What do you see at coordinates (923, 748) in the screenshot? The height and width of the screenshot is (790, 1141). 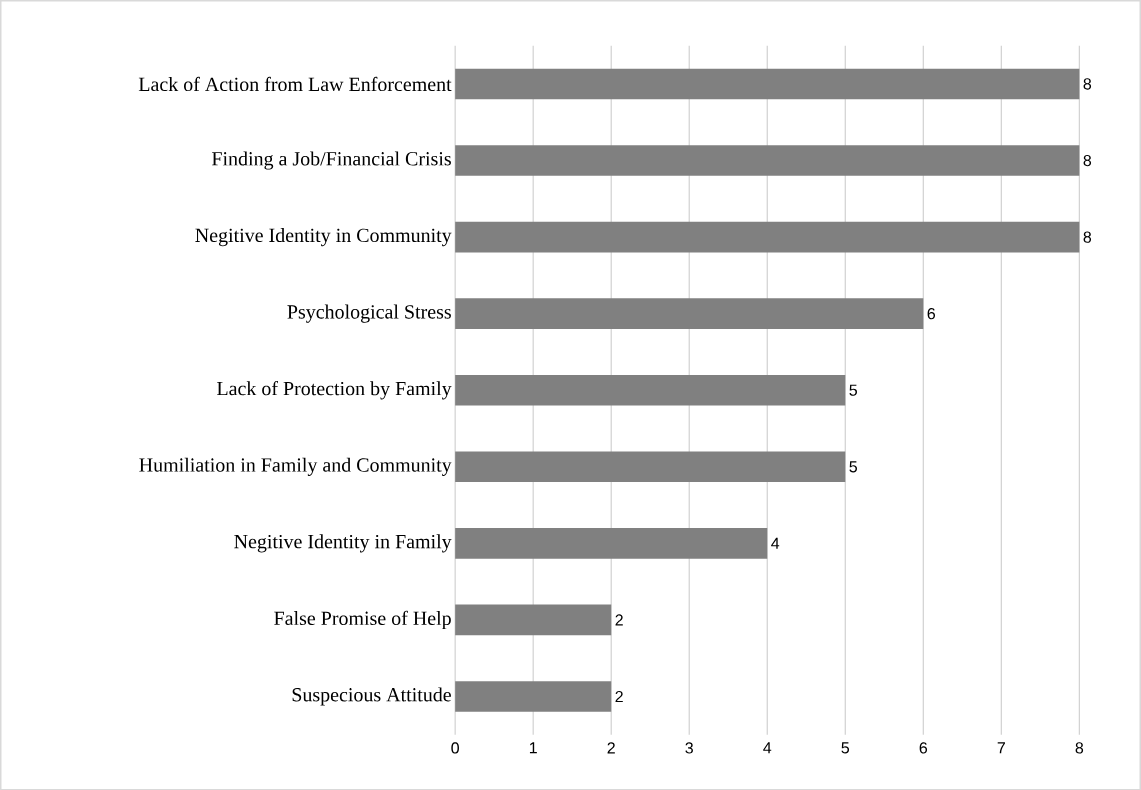 I see `x-tick-label: 6` at bounding box center [923, 748].